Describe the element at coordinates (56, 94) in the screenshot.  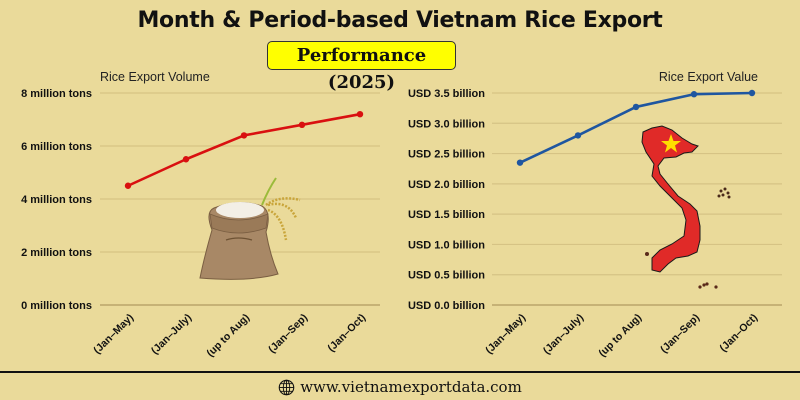
I see `y-tick-label: 8 million tons` at that location.